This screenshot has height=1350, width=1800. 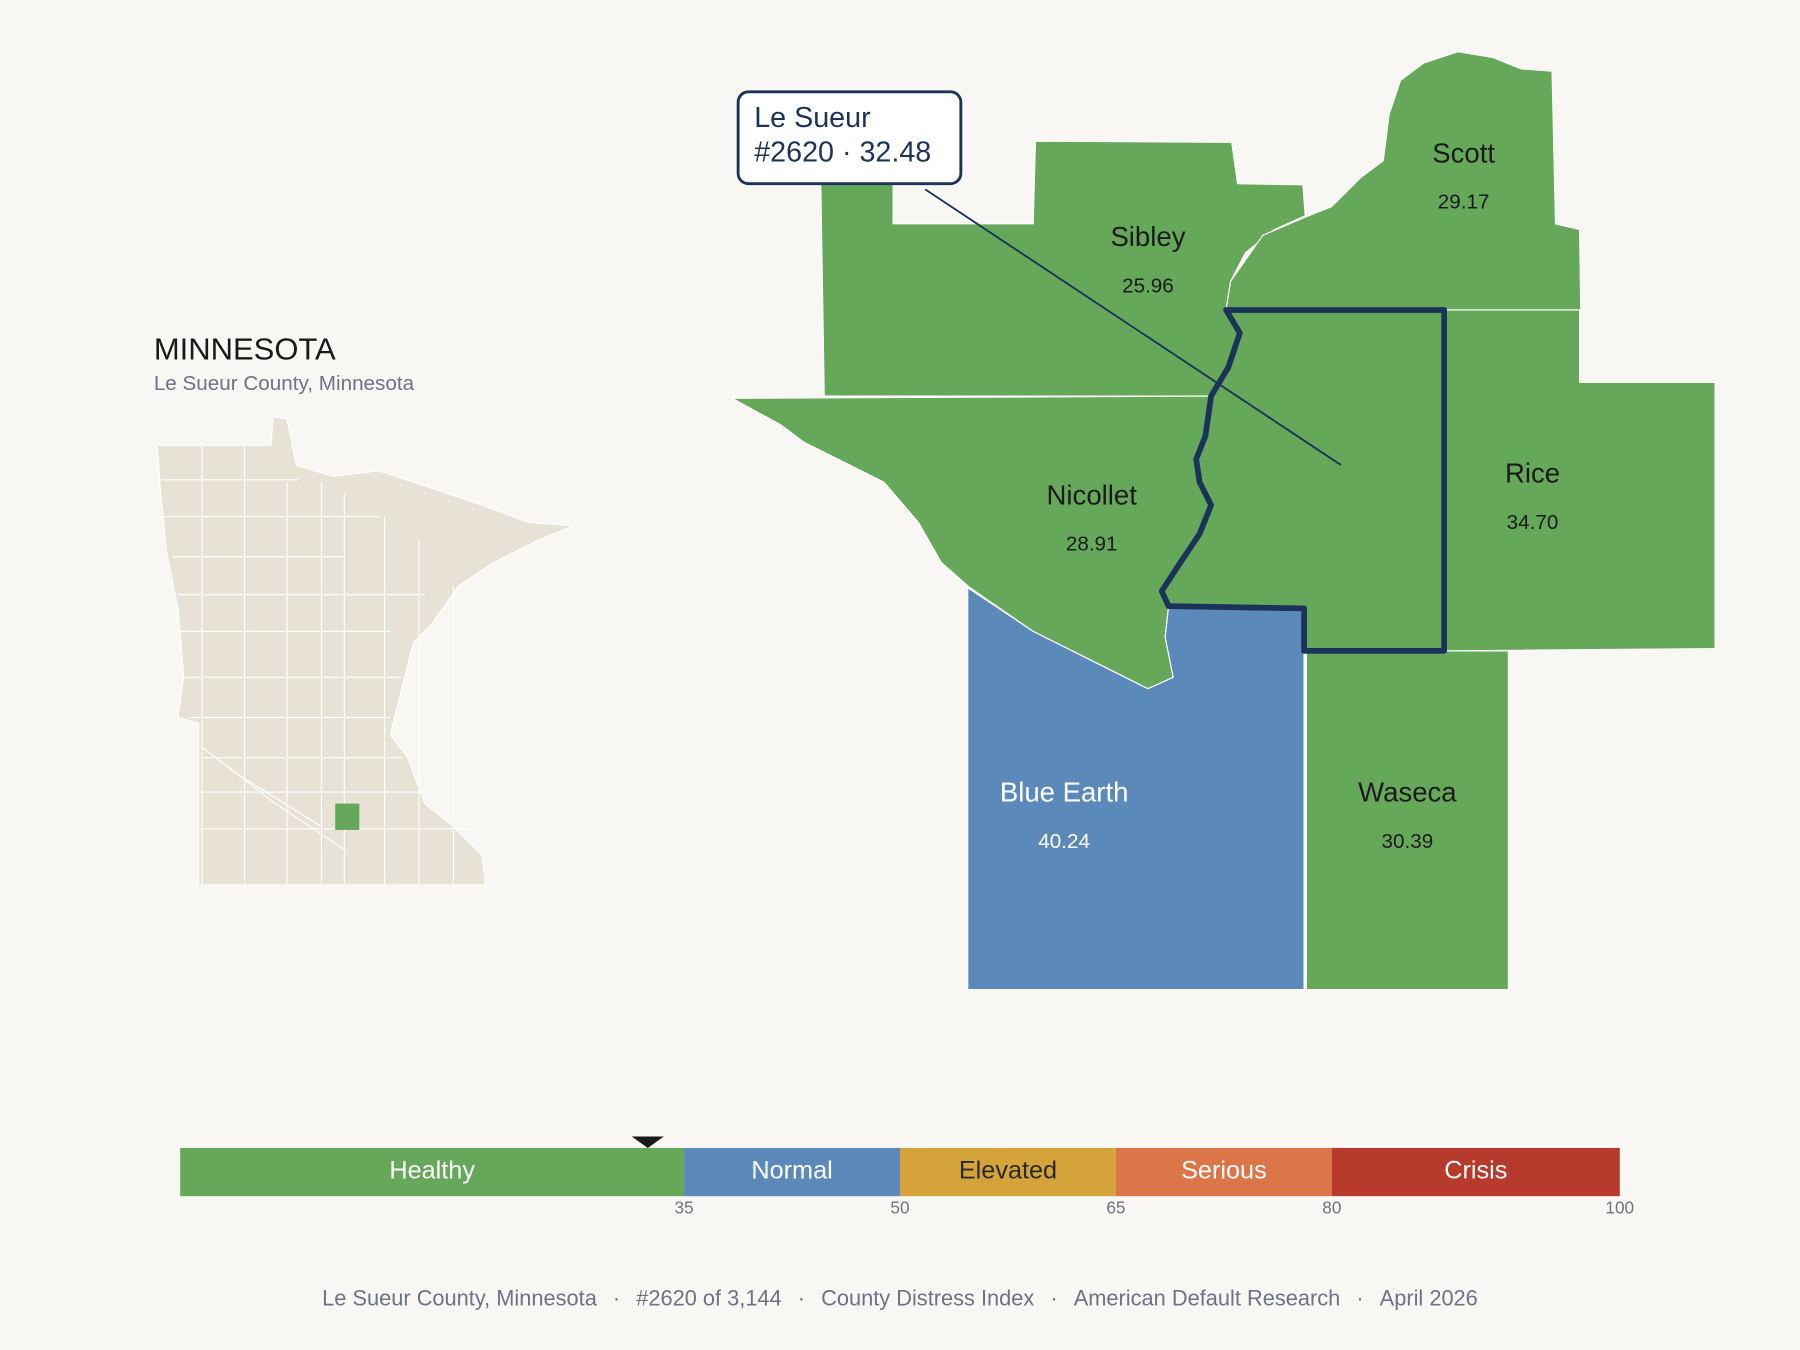 I want to click on callout-box, so click(x=849, y=138).